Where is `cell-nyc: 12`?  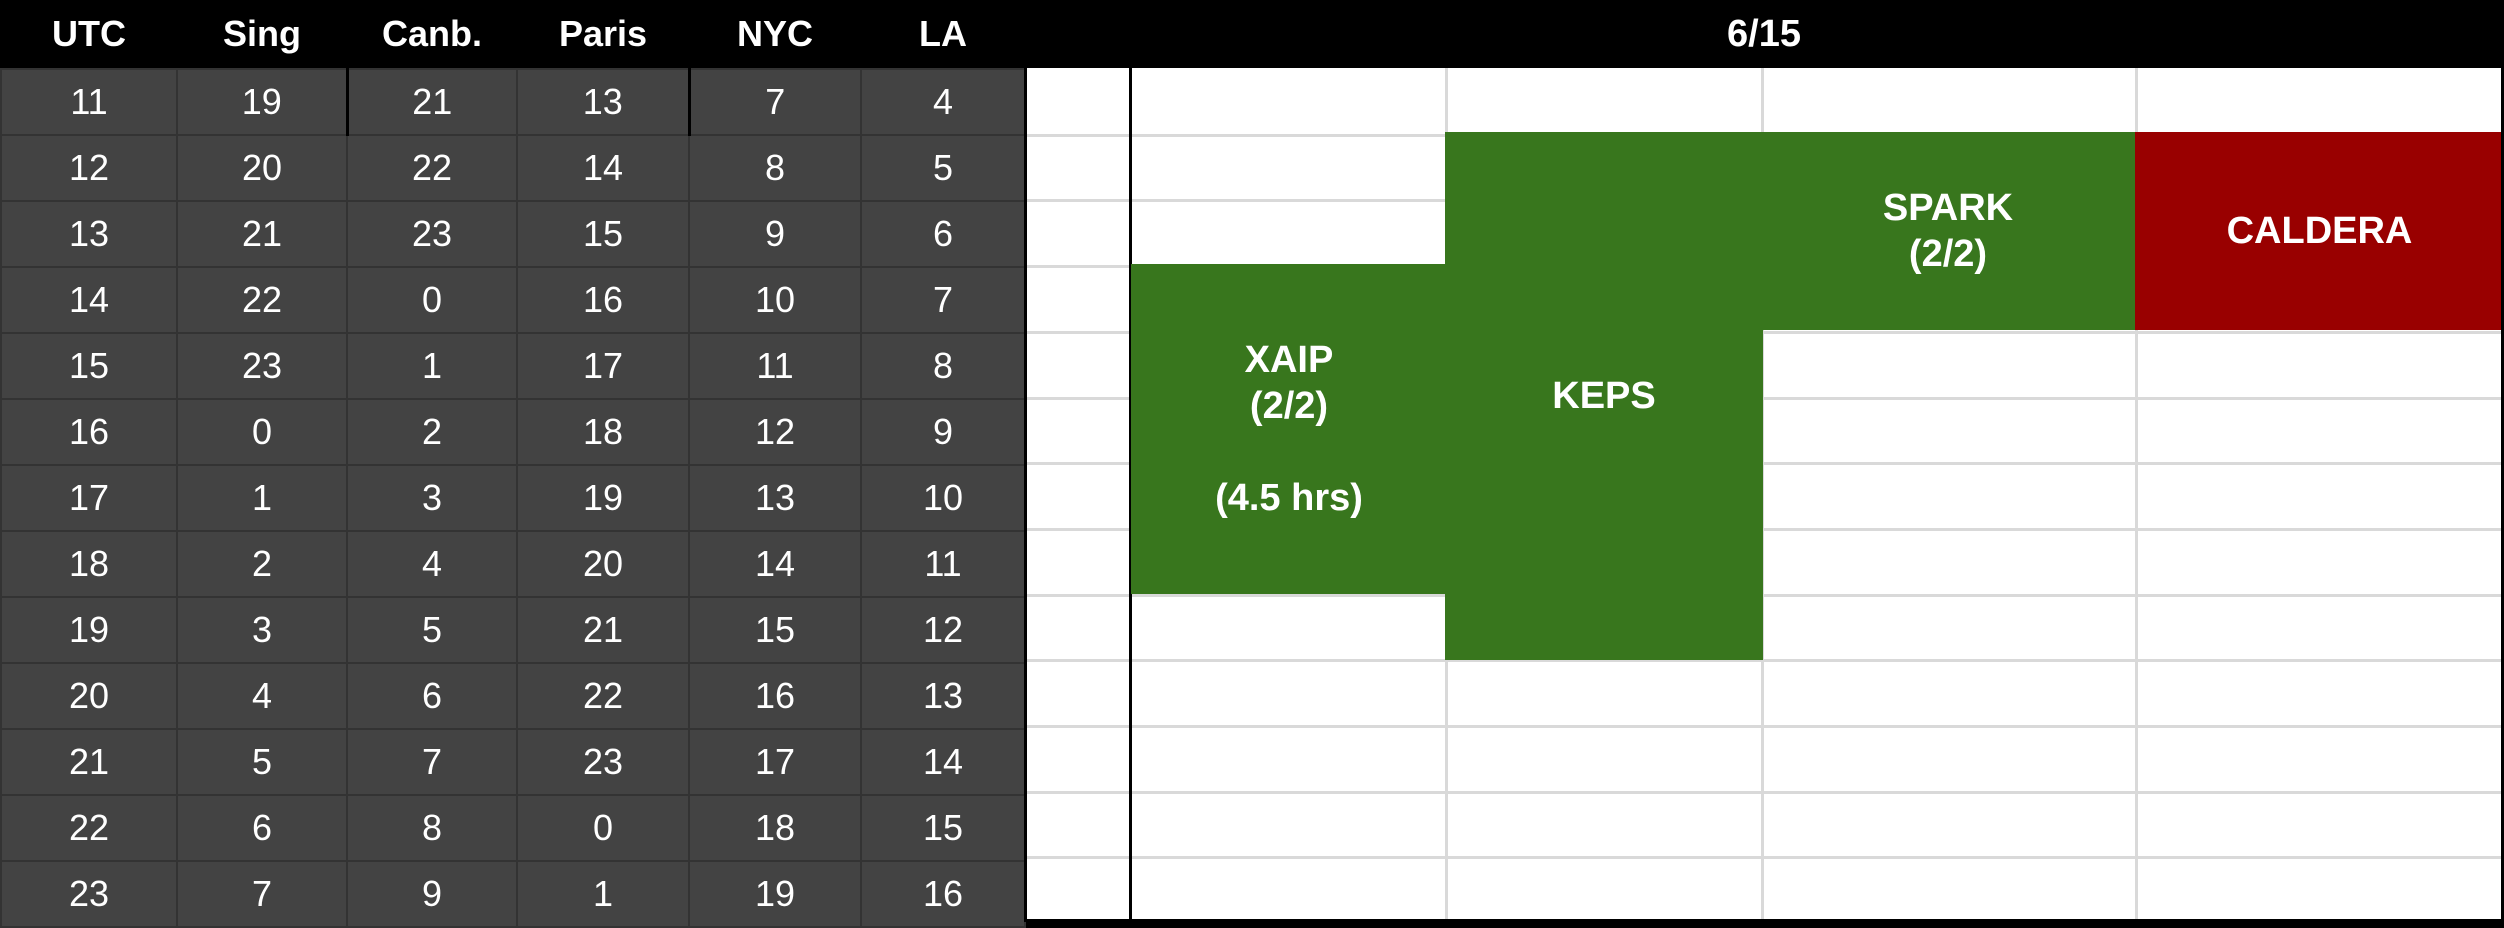 cell-nyc: 12 is located at coordinates (775, 432).